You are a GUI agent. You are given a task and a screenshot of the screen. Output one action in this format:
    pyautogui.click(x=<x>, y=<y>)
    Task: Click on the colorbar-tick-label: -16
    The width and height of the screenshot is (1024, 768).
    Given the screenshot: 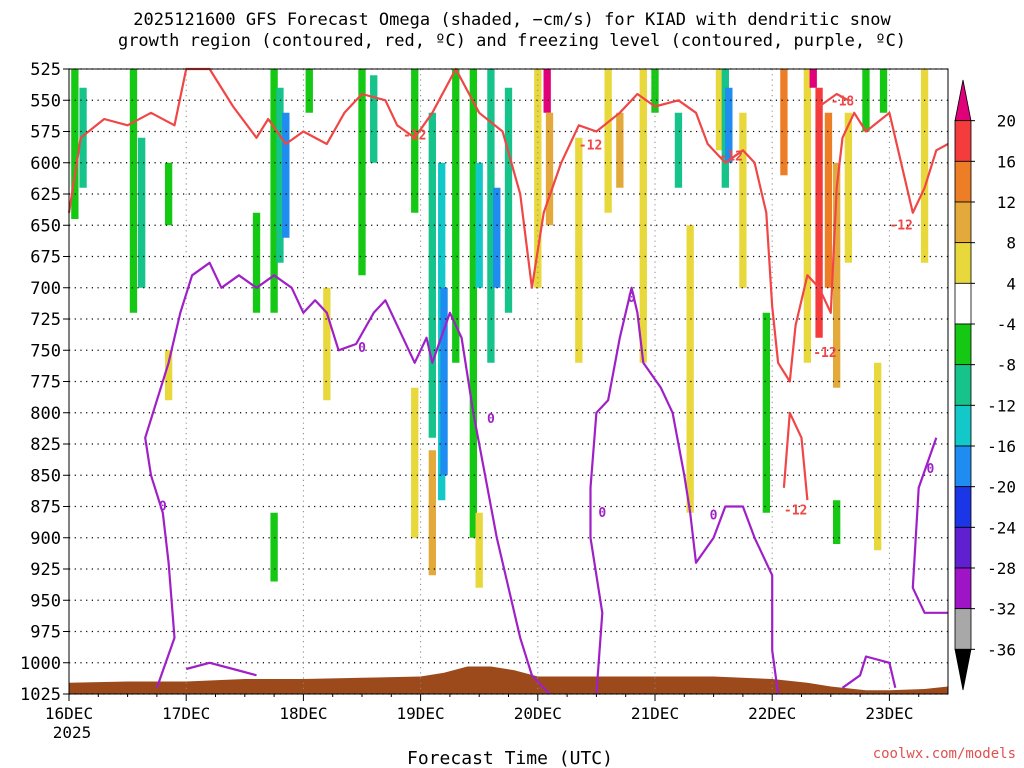 What is the action you would take?
    pyautogui.click(x=1001, y=446)
    